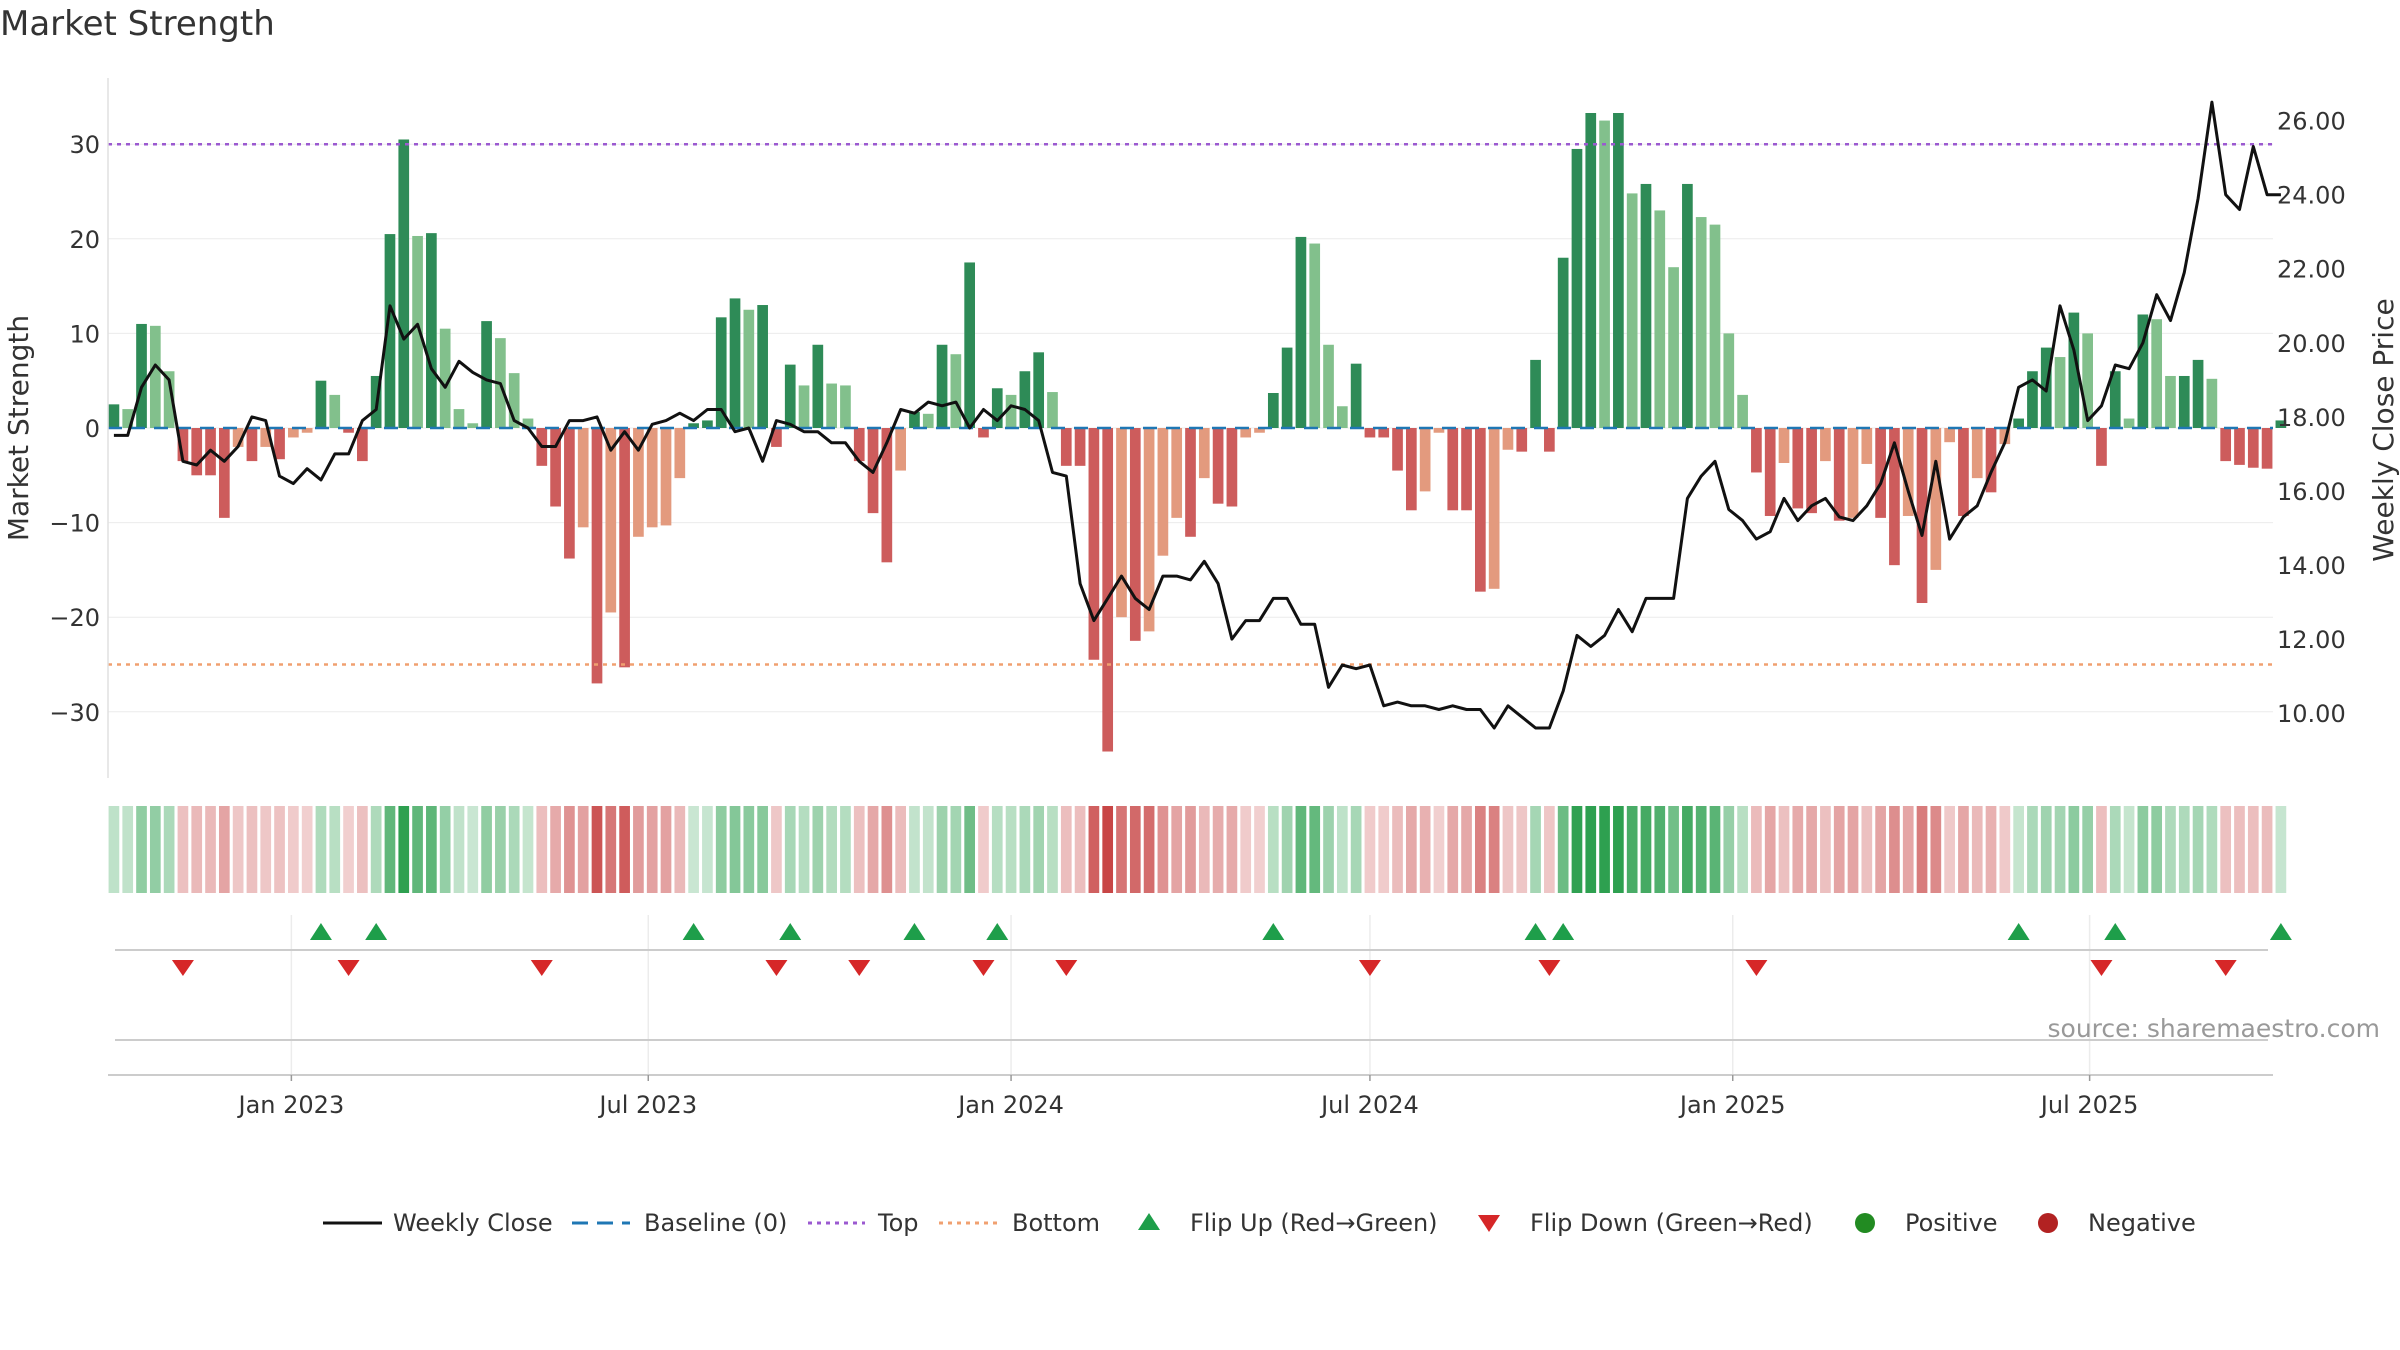  What do you see at coordinates (1369, 1105) in the screenshot?
I see `x-tick-label: Jul 2024` at bounding box center [1369, 1105].